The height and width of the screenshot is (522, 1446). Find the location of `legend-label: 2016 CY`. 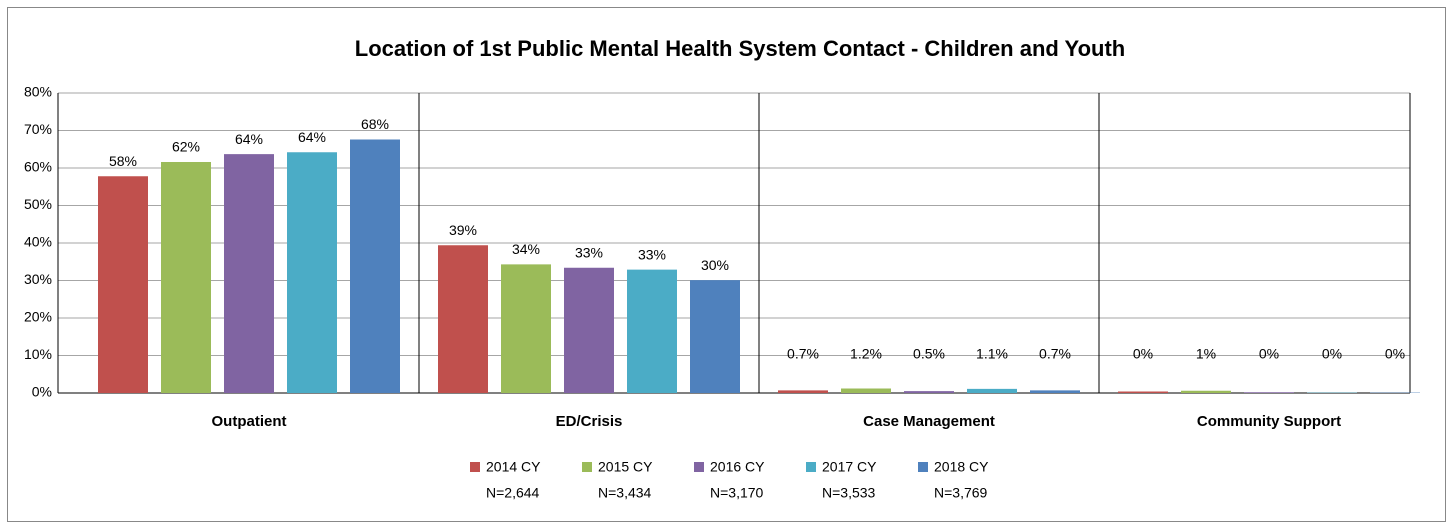

legend-label: 2016 CY is located at coordinates (737, 467).